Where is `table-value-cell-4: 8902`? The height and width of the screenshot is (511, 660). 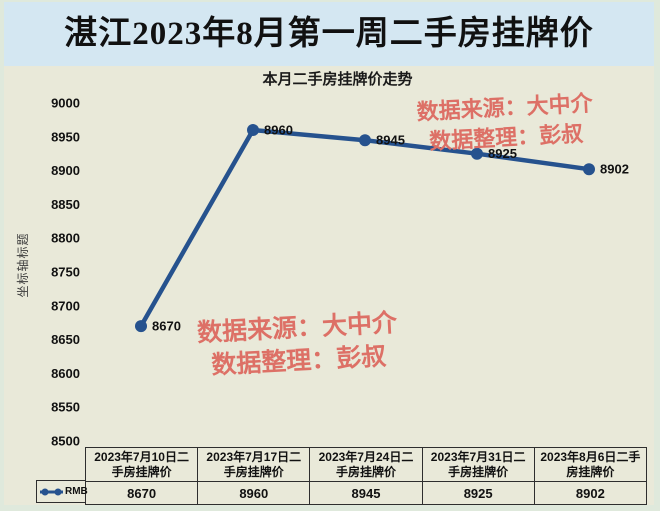 table-value-cell-4: 8902 is located at coordinates (590, 493).